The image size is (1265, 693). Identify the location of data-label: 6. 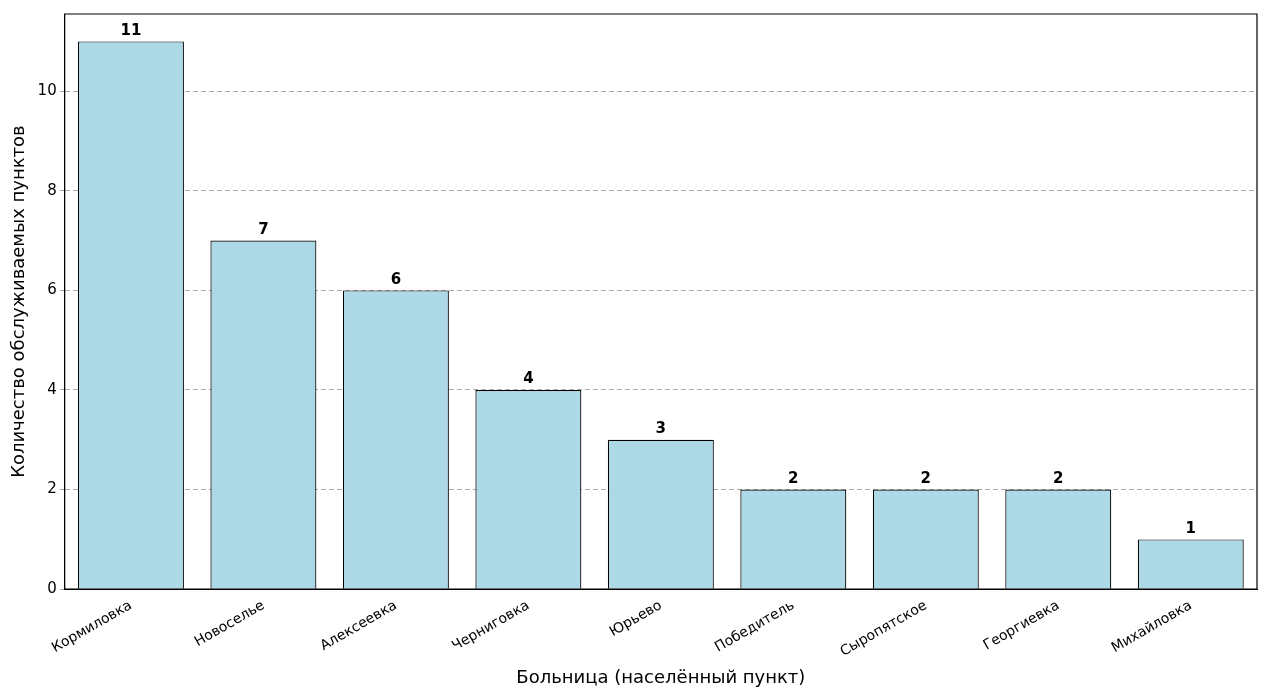
(396, 278).